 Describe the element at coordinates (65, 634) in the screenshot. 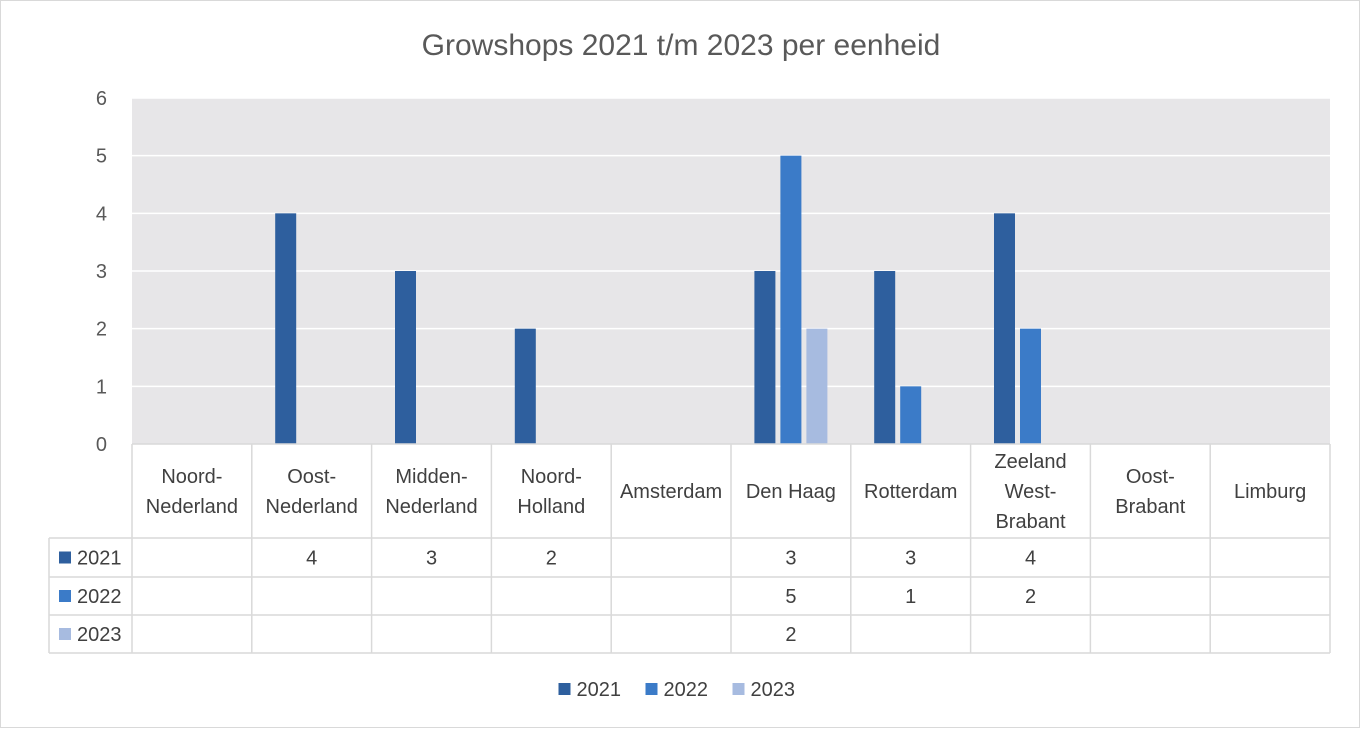

I see `table-legend-key-2023` at that location.